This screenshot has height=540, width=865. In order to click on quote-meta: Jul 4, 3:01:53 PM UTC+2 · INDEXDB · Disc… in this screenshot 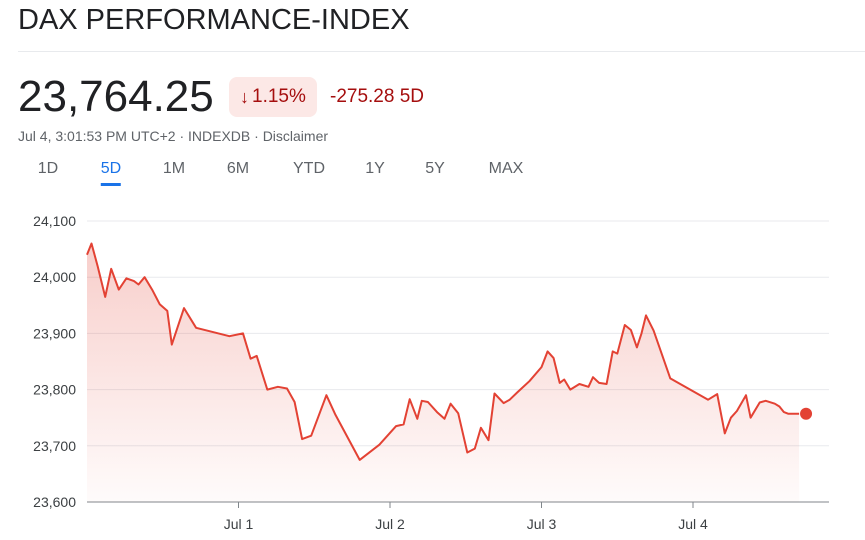, I will do `click(173, 136)`.